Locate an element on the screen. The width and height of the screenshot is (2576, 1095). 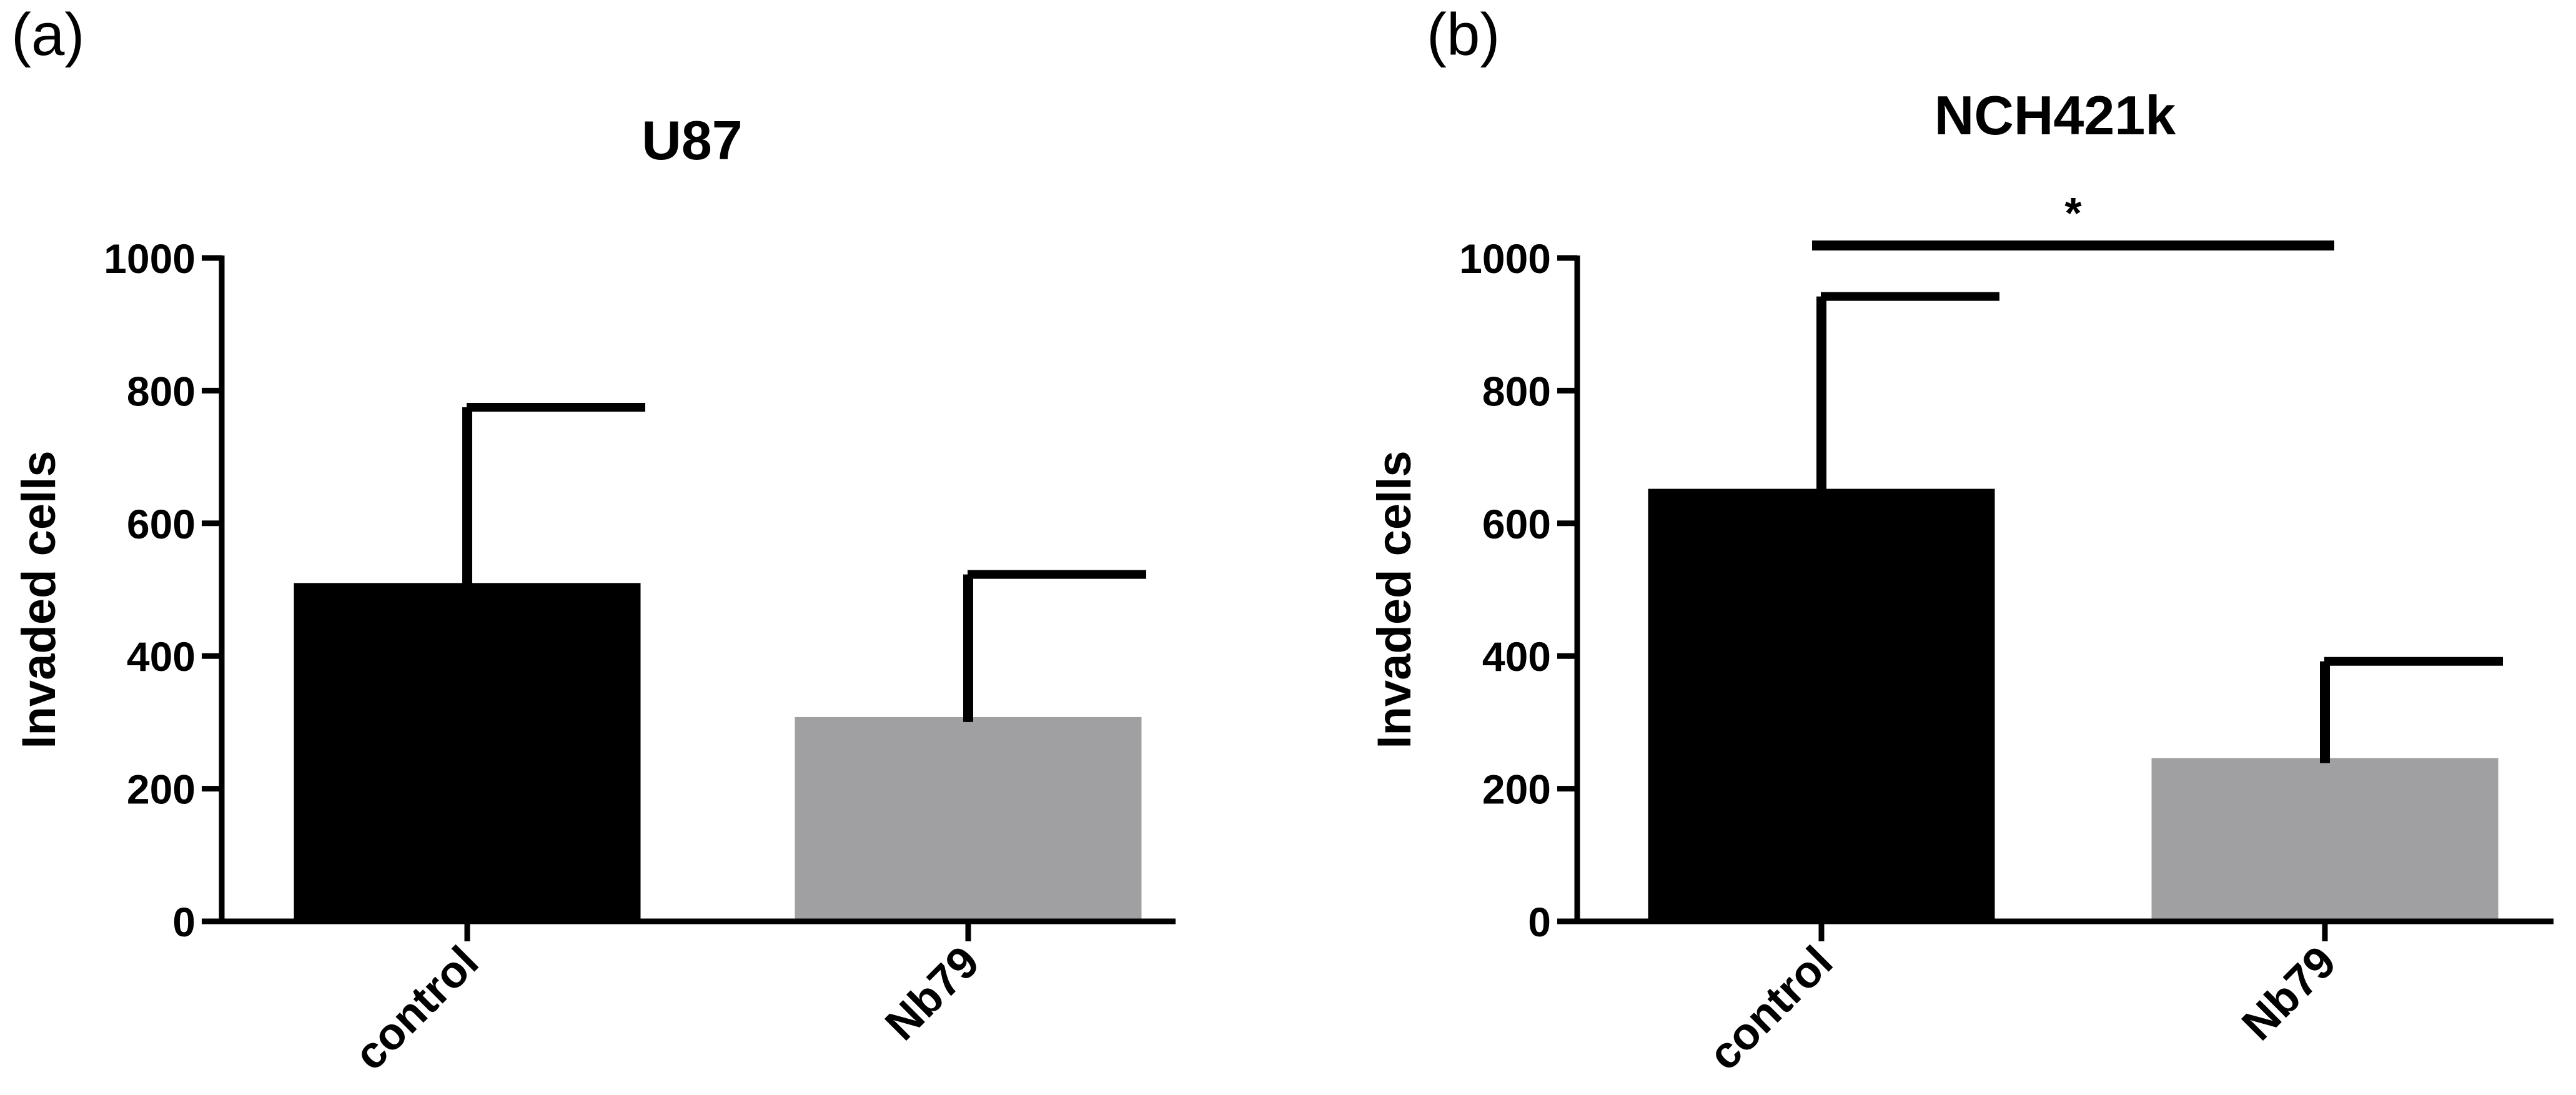
panel-label: (a) is located at coordinates (47, 34).